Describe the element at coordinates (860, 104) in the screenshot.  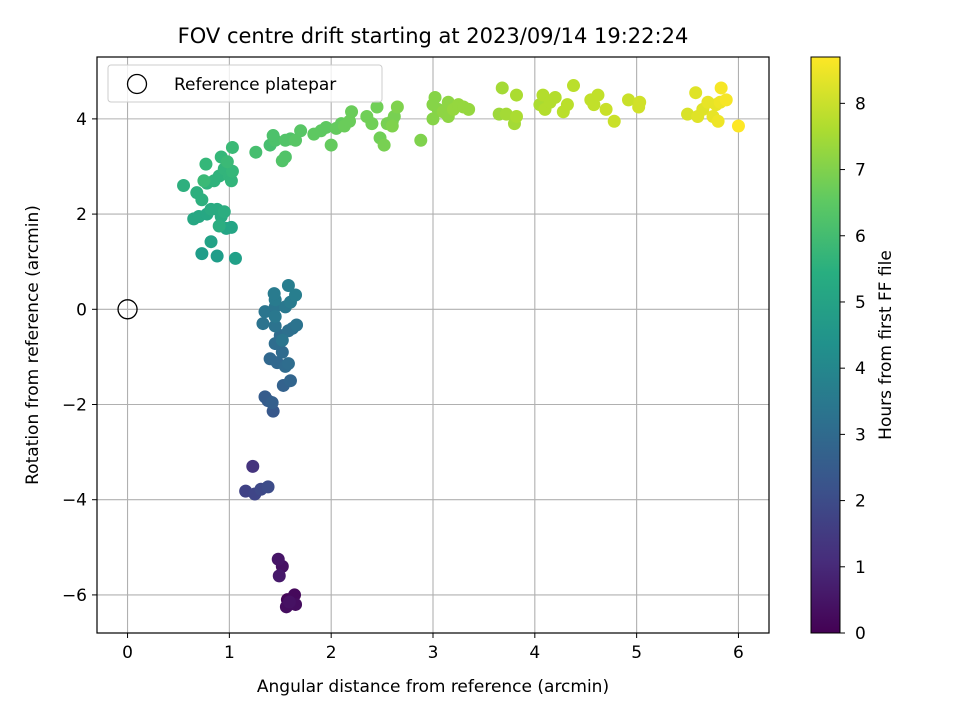
I see `colorbar-tick-label: 8` at that location.